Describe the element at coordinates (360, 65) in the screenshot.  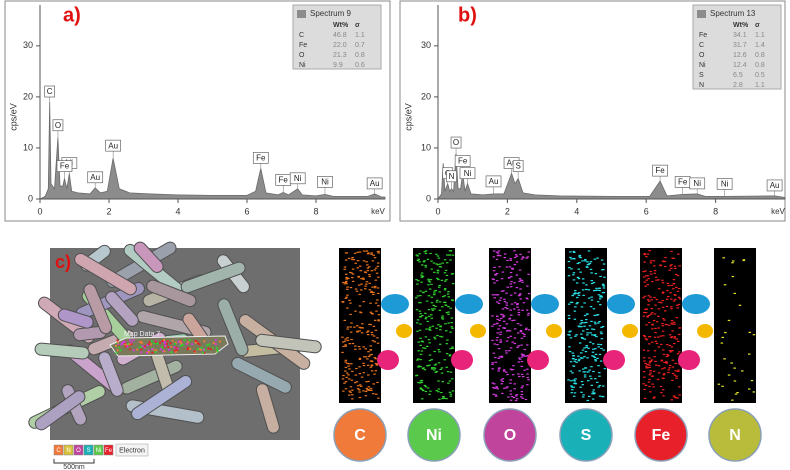
I see `inset-cell: 0.6` at that location.